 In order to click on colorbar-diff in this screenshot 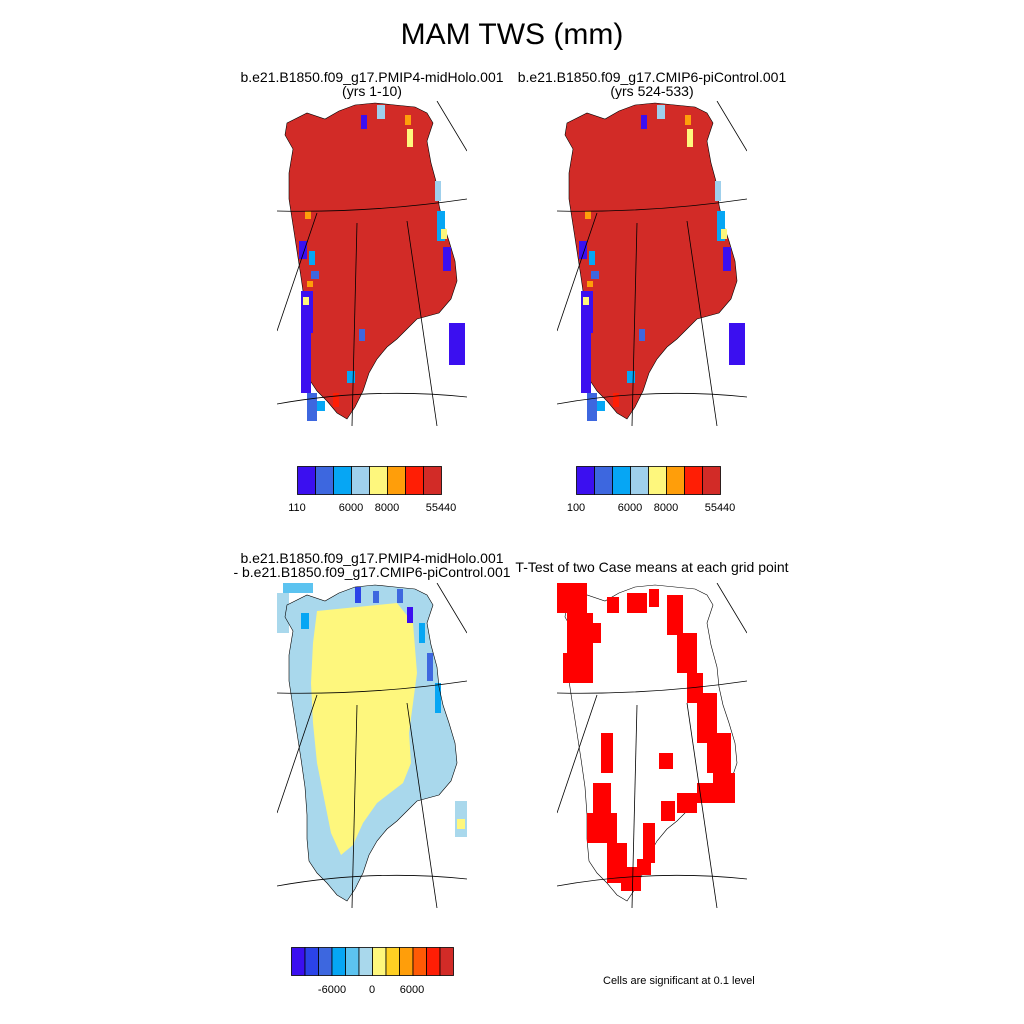, I will do `click(372, 961)`.